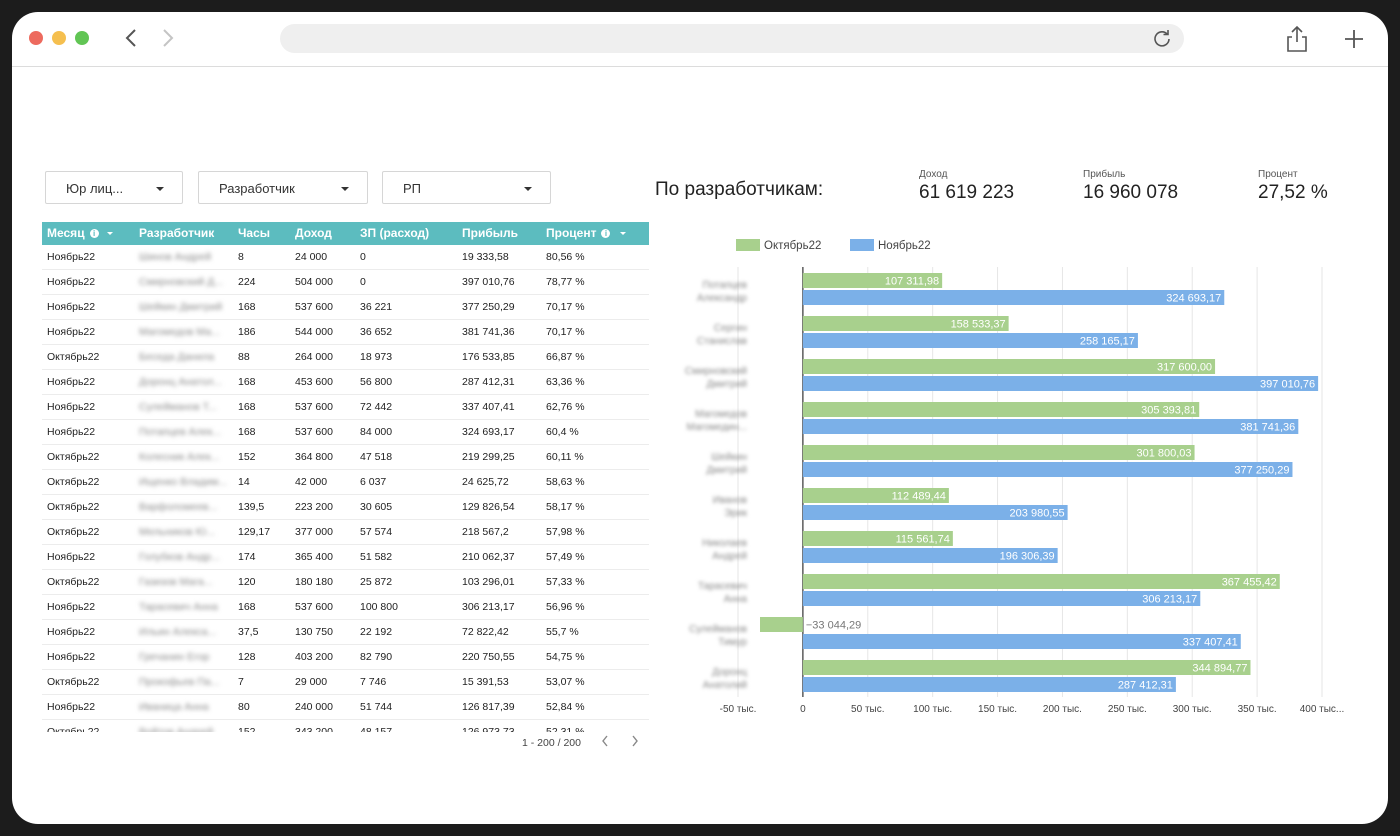 This screenshot has width=1400, height=836. I want to click on cell-percent: 80,56 %, so click(565, 257).